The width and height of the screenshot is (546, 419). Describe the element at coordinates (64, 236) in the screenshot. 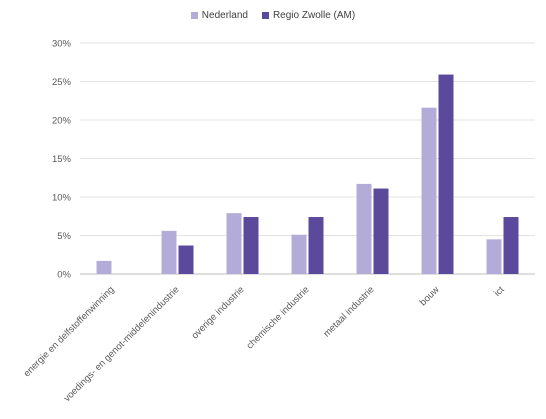

I see `y-tick-label: 5%` at that location.